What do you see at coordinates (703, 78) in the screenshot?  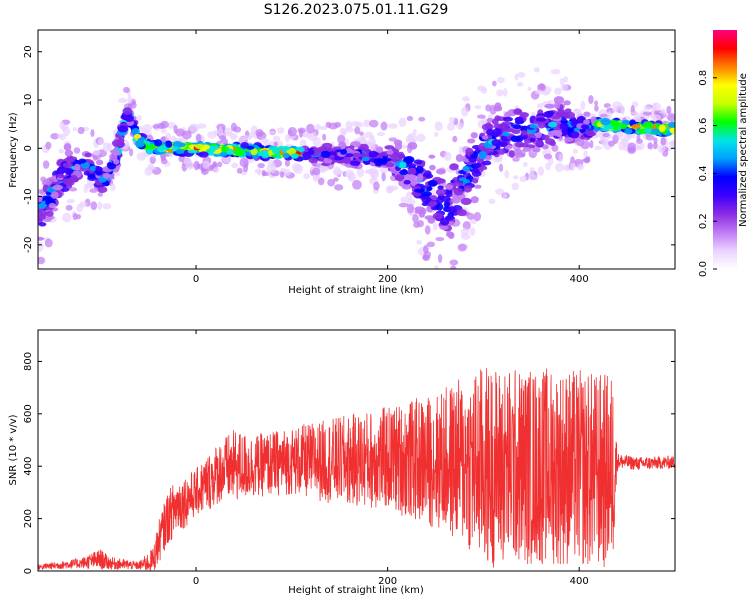 I see `colorbar-tick-label: 0.8` at bounding box center [703, 78].